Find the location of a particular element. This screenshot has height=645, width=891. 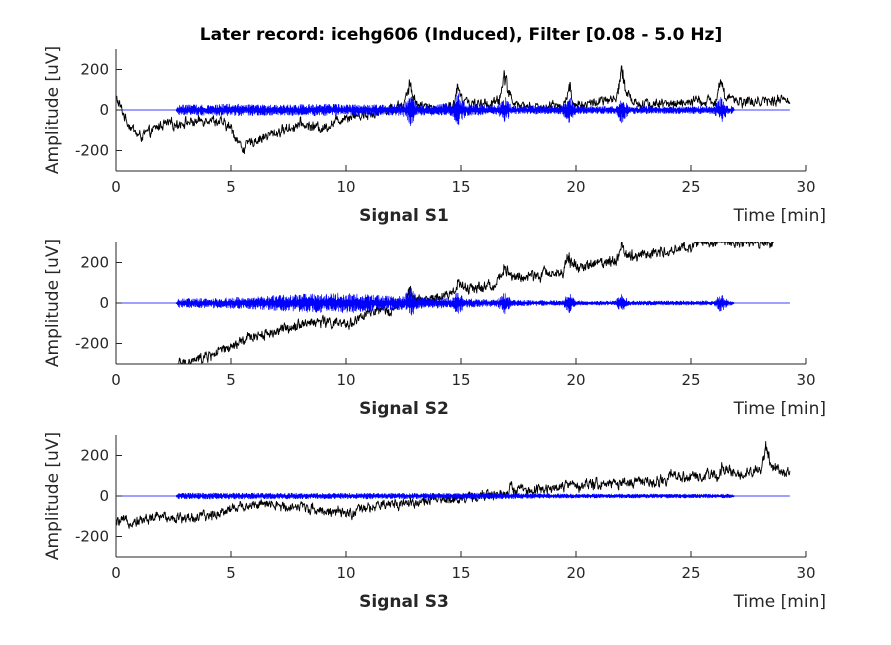

subplot-title: Signal S2 is located at coordinates (404, 409).